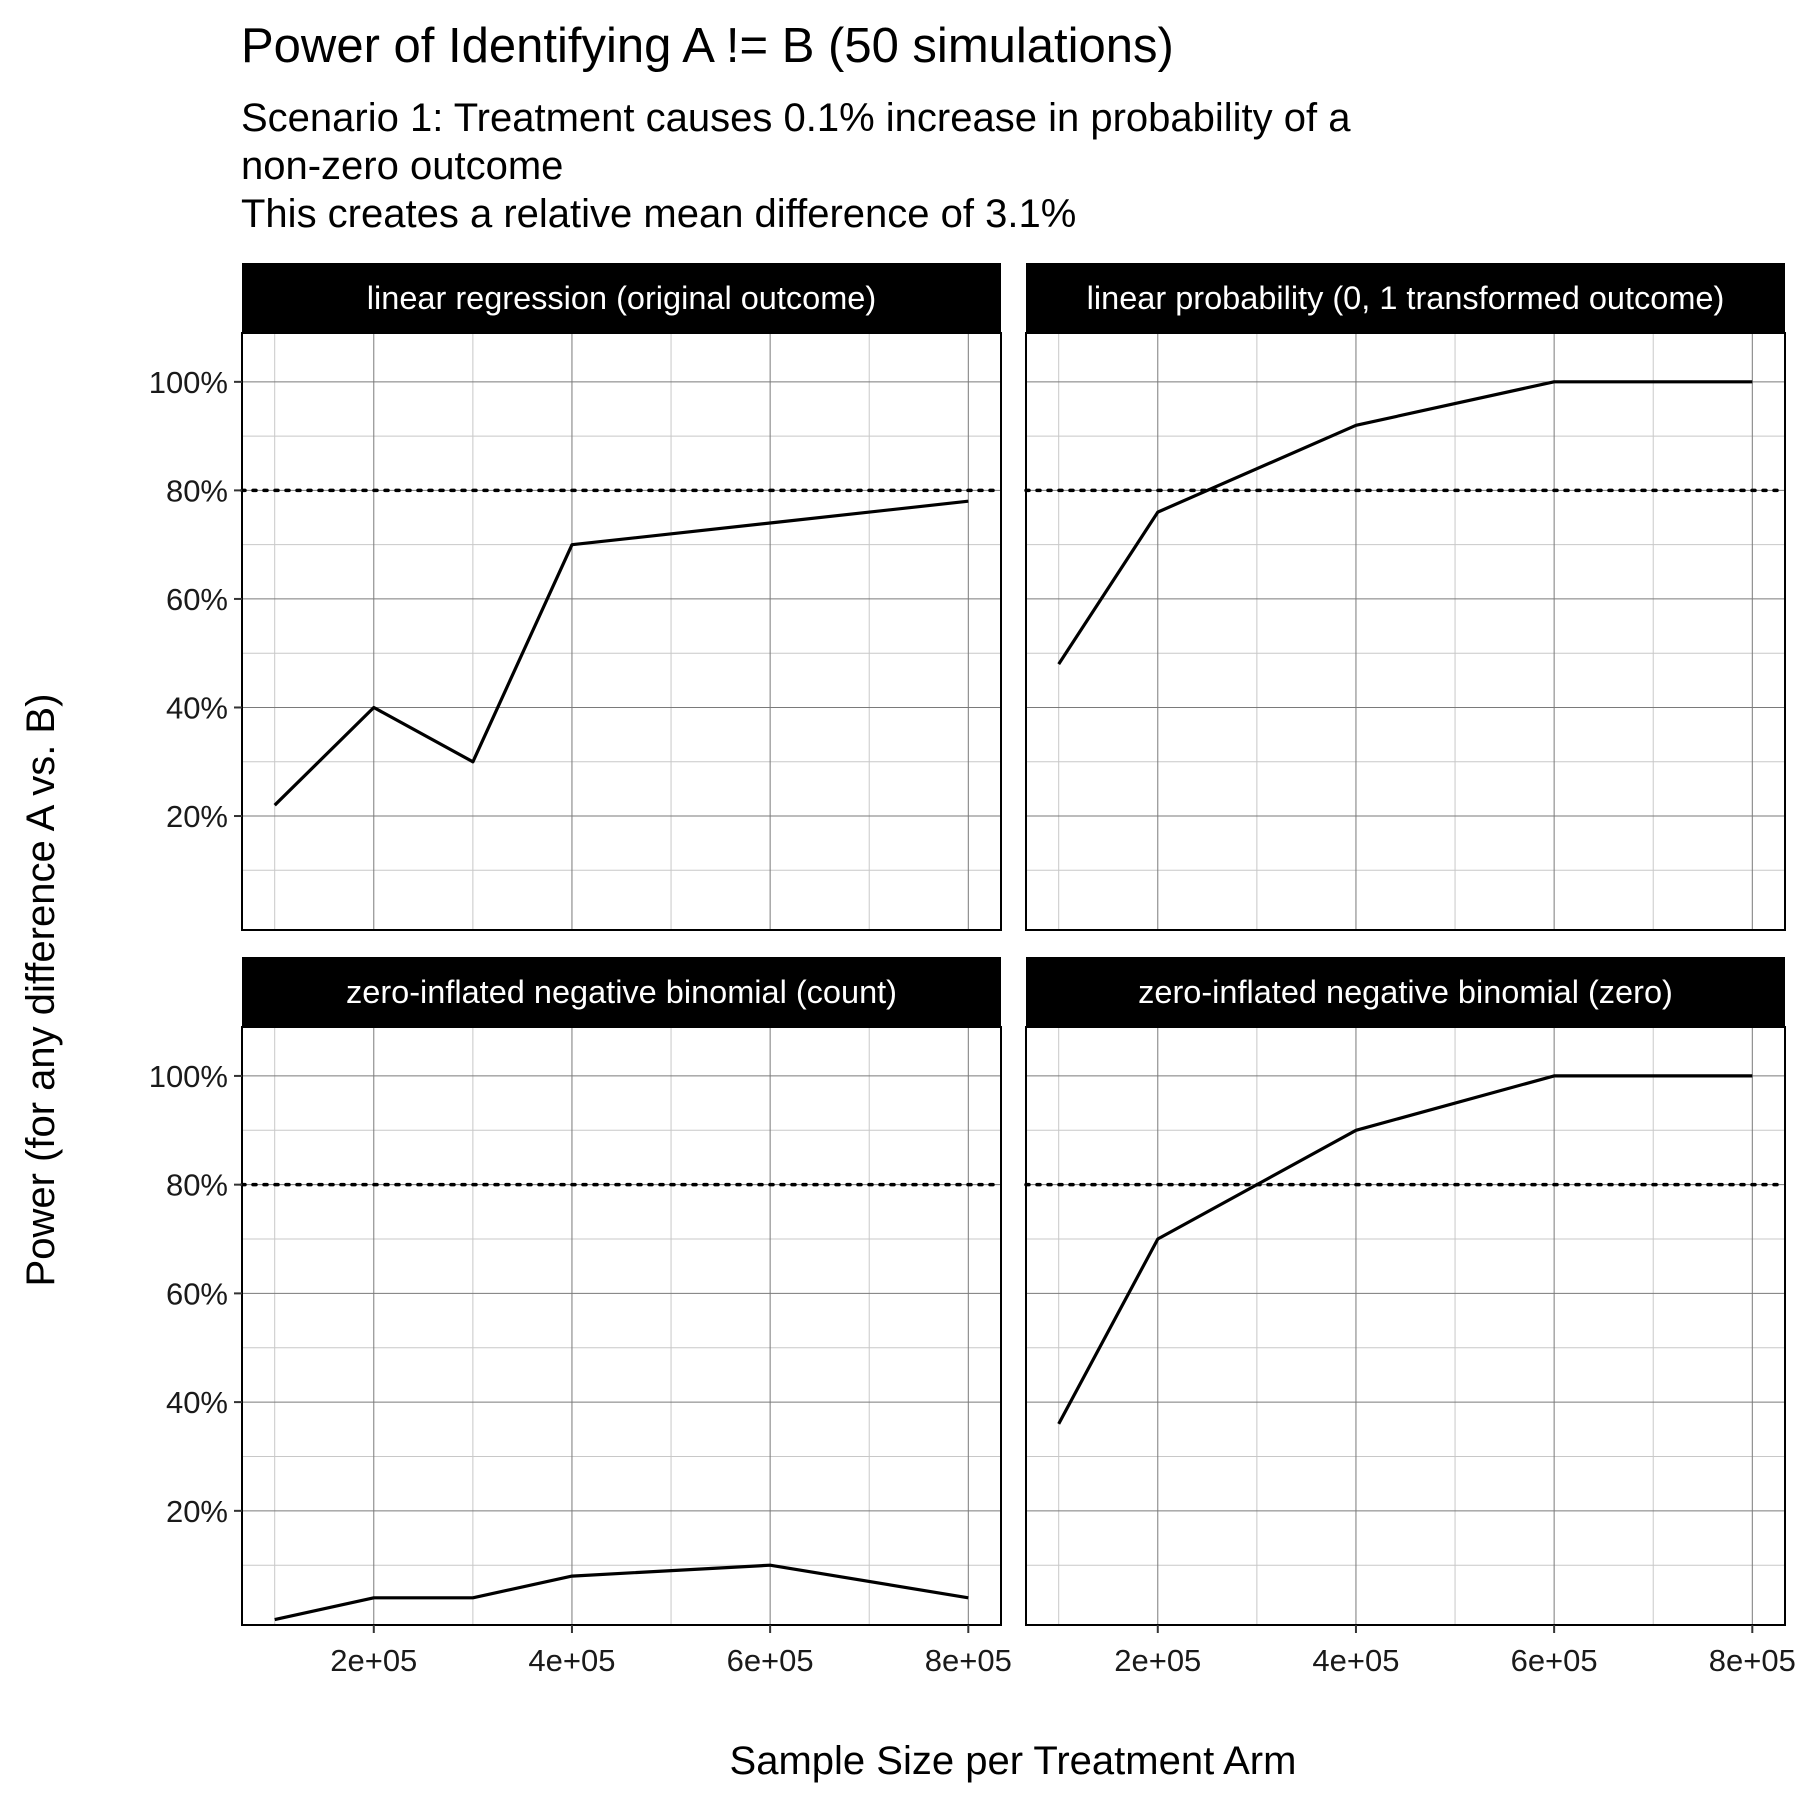  I want to click on facet-strip-label: zero-inflated negative binomial (count), so click(621, 992).